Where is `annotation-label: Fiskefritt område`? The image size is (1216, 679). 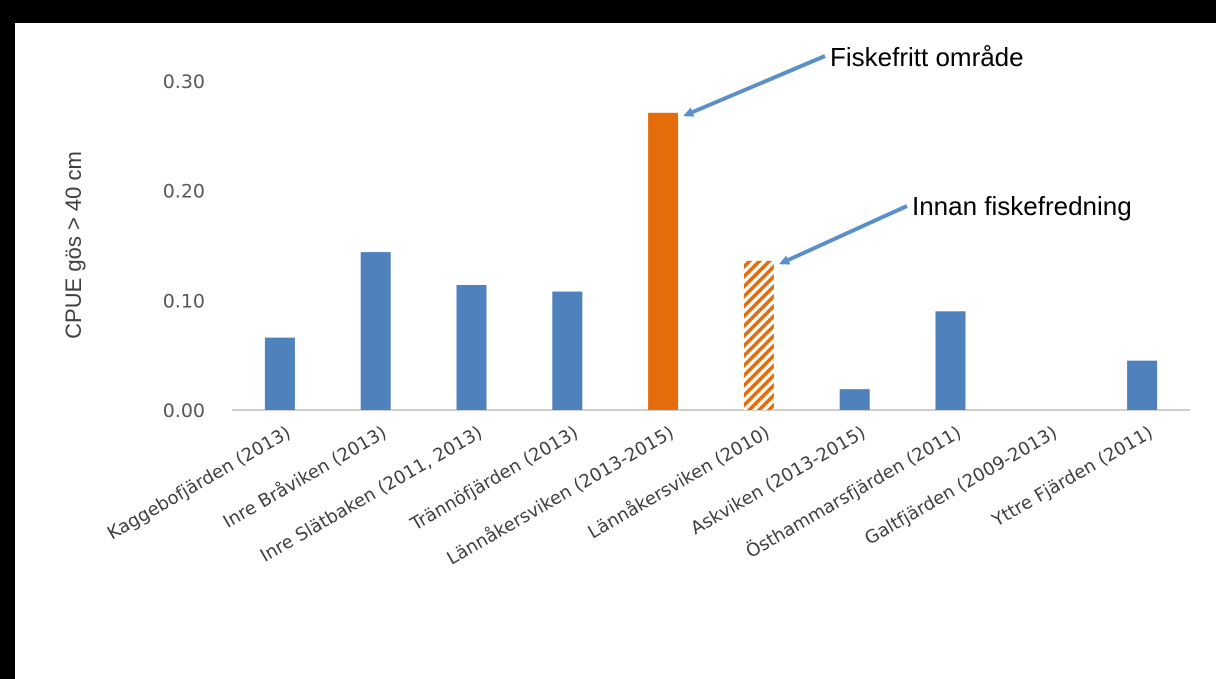 annotation-label: Fiskefritt område is located at coordinates (927, 57).